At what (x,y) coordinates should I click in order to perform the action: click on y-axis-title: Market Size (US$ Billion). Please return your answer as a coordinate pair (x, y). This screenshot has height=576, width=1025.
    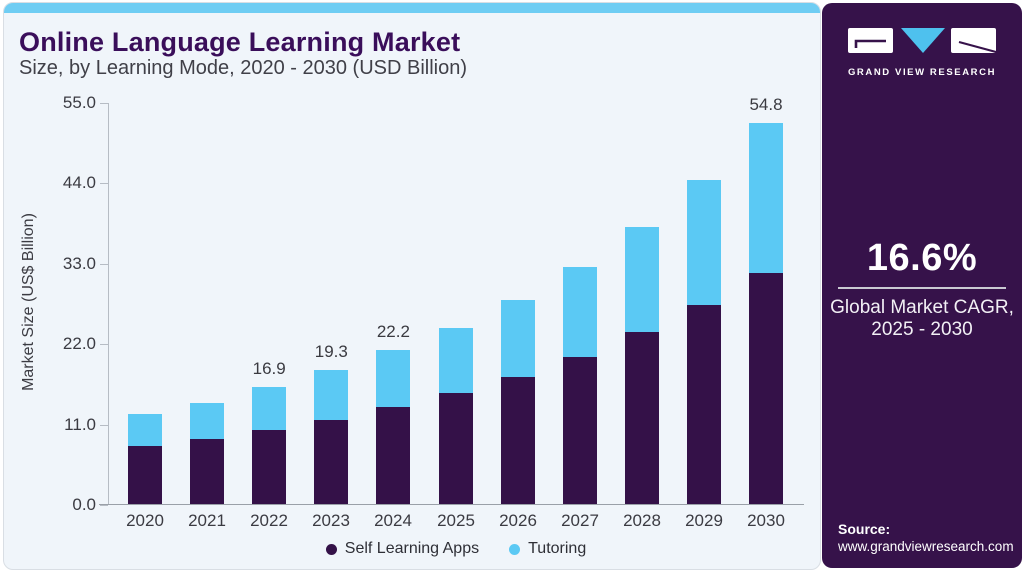
    Looking at the image, I should click on (28, 302).